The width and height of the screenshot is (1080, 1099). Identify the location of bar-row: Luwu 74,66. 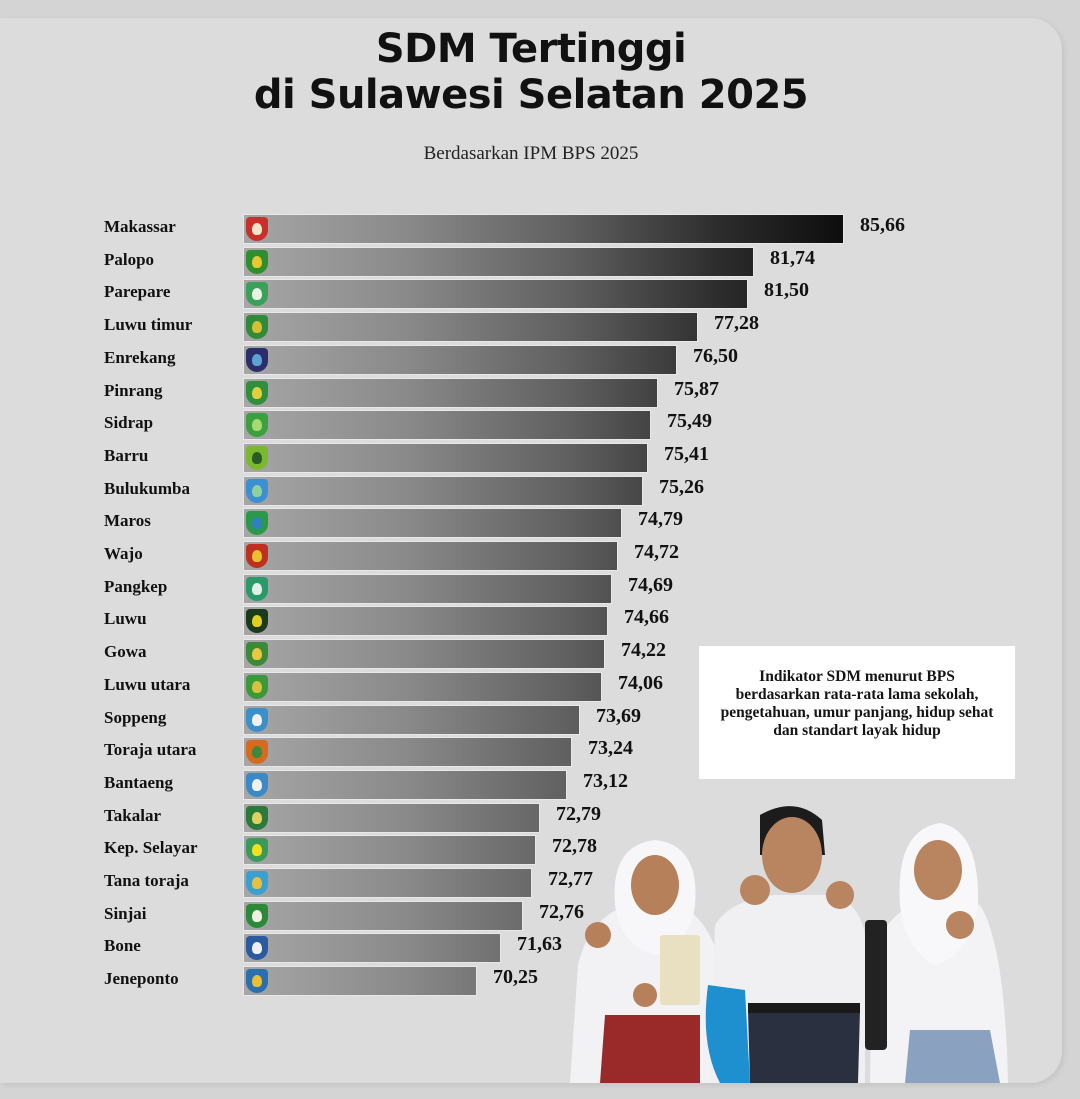
(500, 621).